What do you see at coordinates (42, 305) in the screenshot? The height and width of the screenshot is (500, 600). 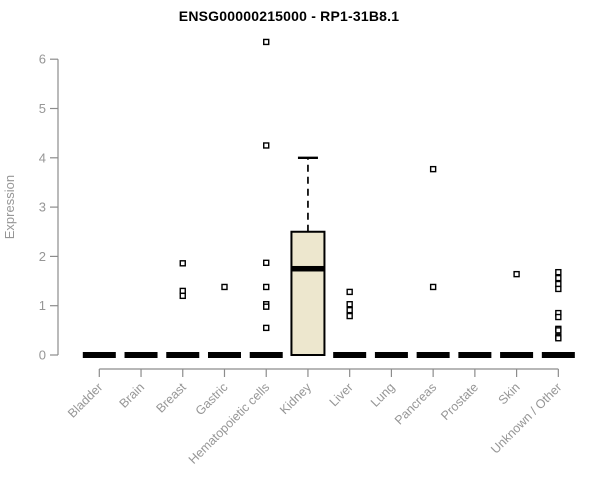 I see `y-tick-label: 1` at bounding box center [42, 305].